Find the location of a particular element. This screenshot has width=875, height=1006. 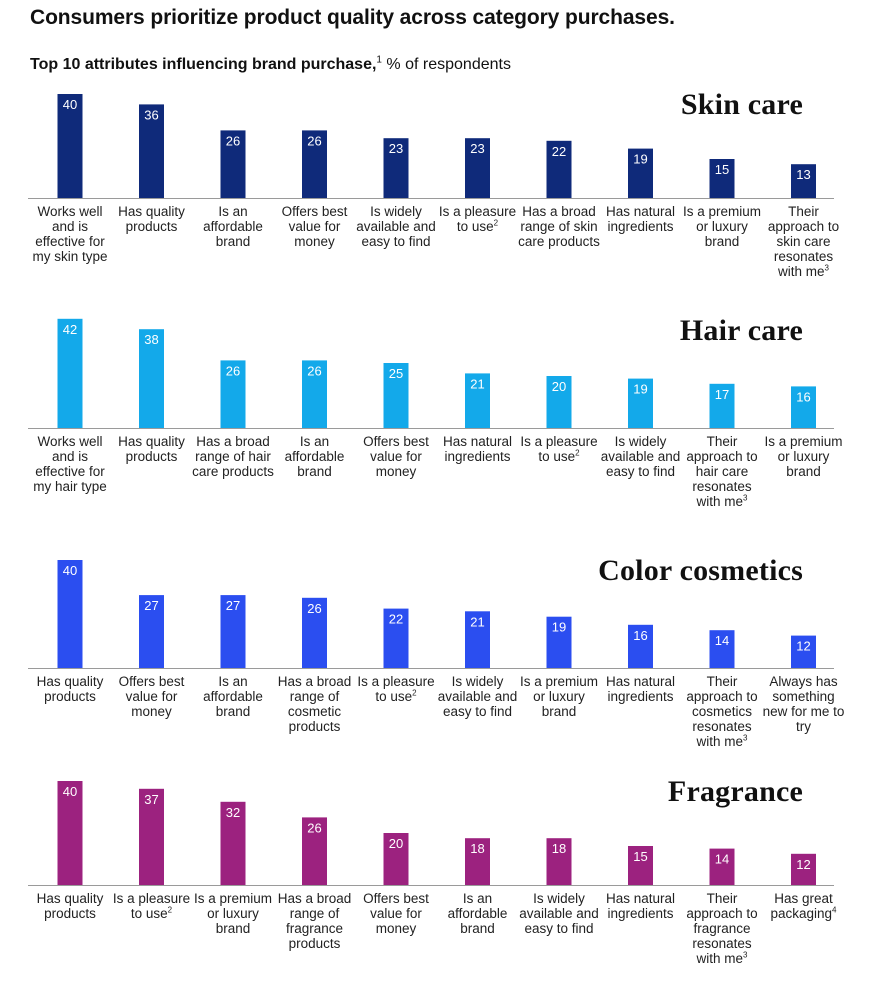

bar-value-label: 42 is located at coordinates (70, 329).